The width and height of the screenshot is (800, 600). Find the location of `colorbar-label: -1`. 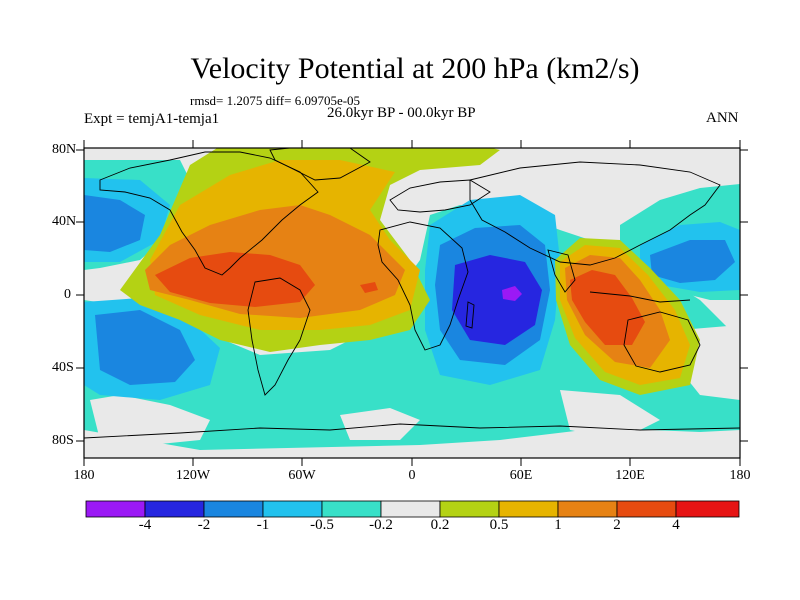

colorbar-label: -1 is located at coordinates (263, 525).